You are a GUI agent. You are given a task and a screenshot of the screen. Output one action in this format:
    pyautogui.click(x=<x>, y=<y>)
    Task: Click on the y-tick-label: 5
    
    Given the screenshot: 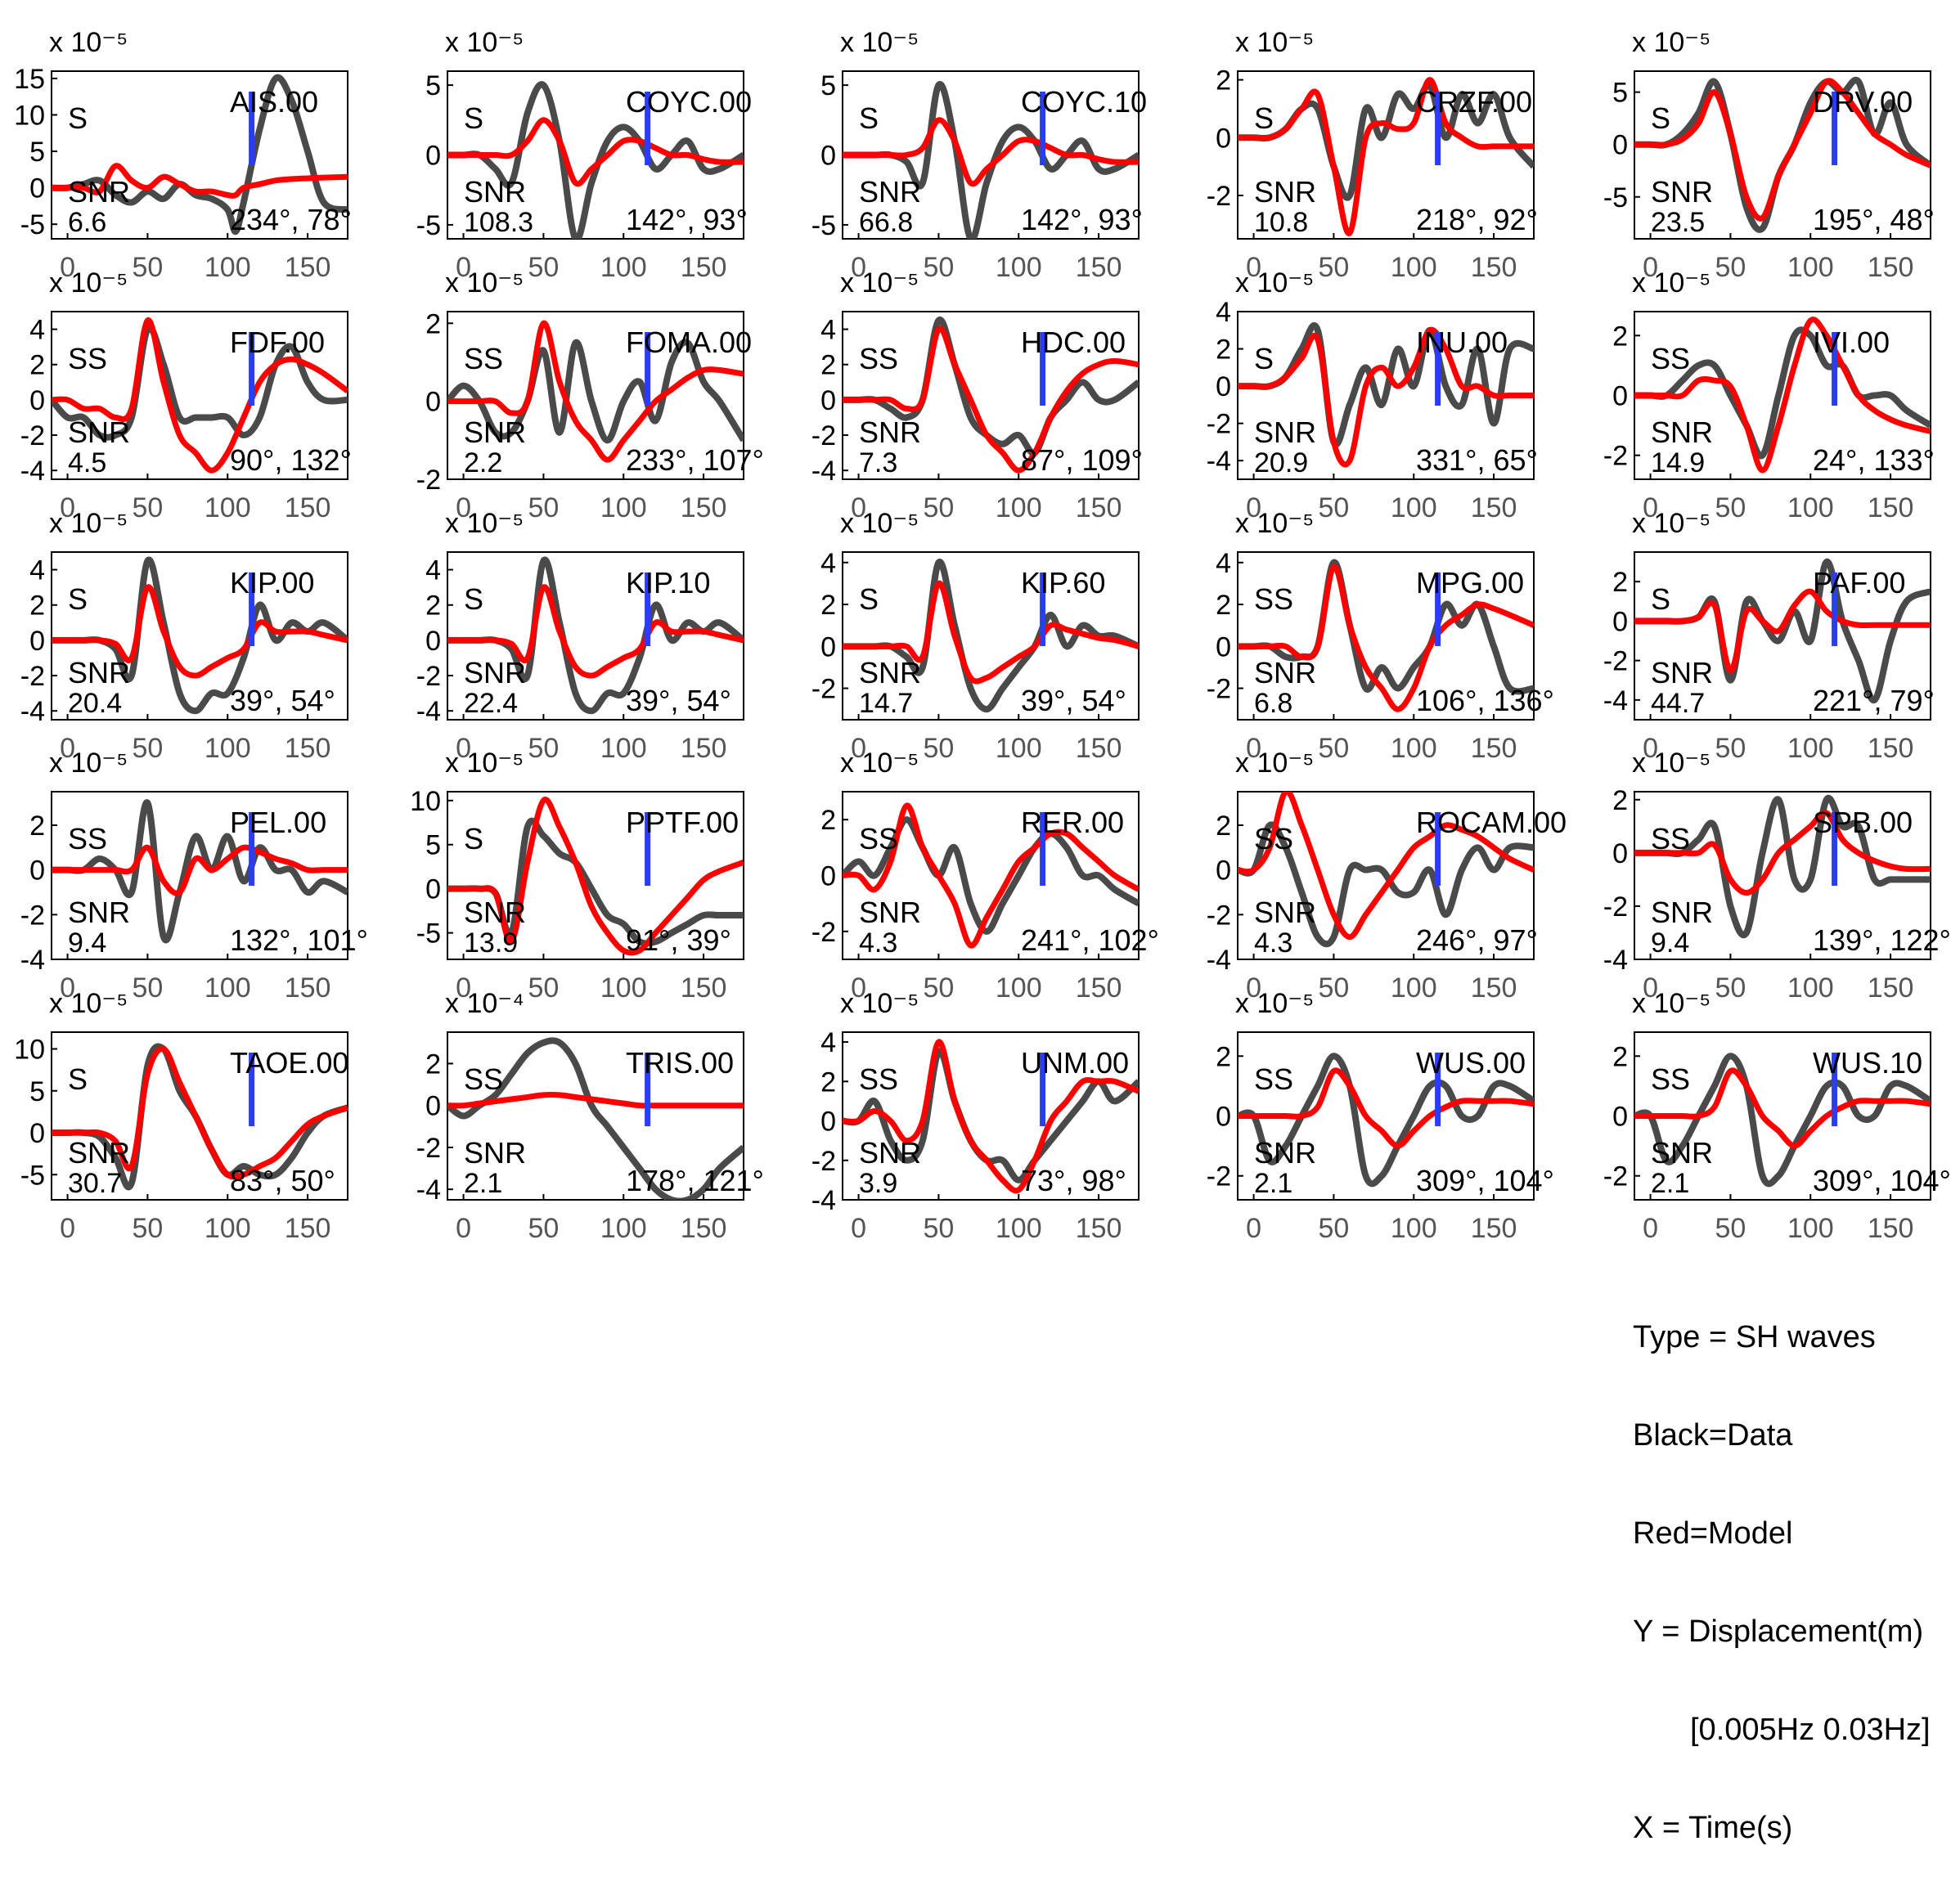 What is the action you would take?
    pyautogui.click(x=433, y=845)
    